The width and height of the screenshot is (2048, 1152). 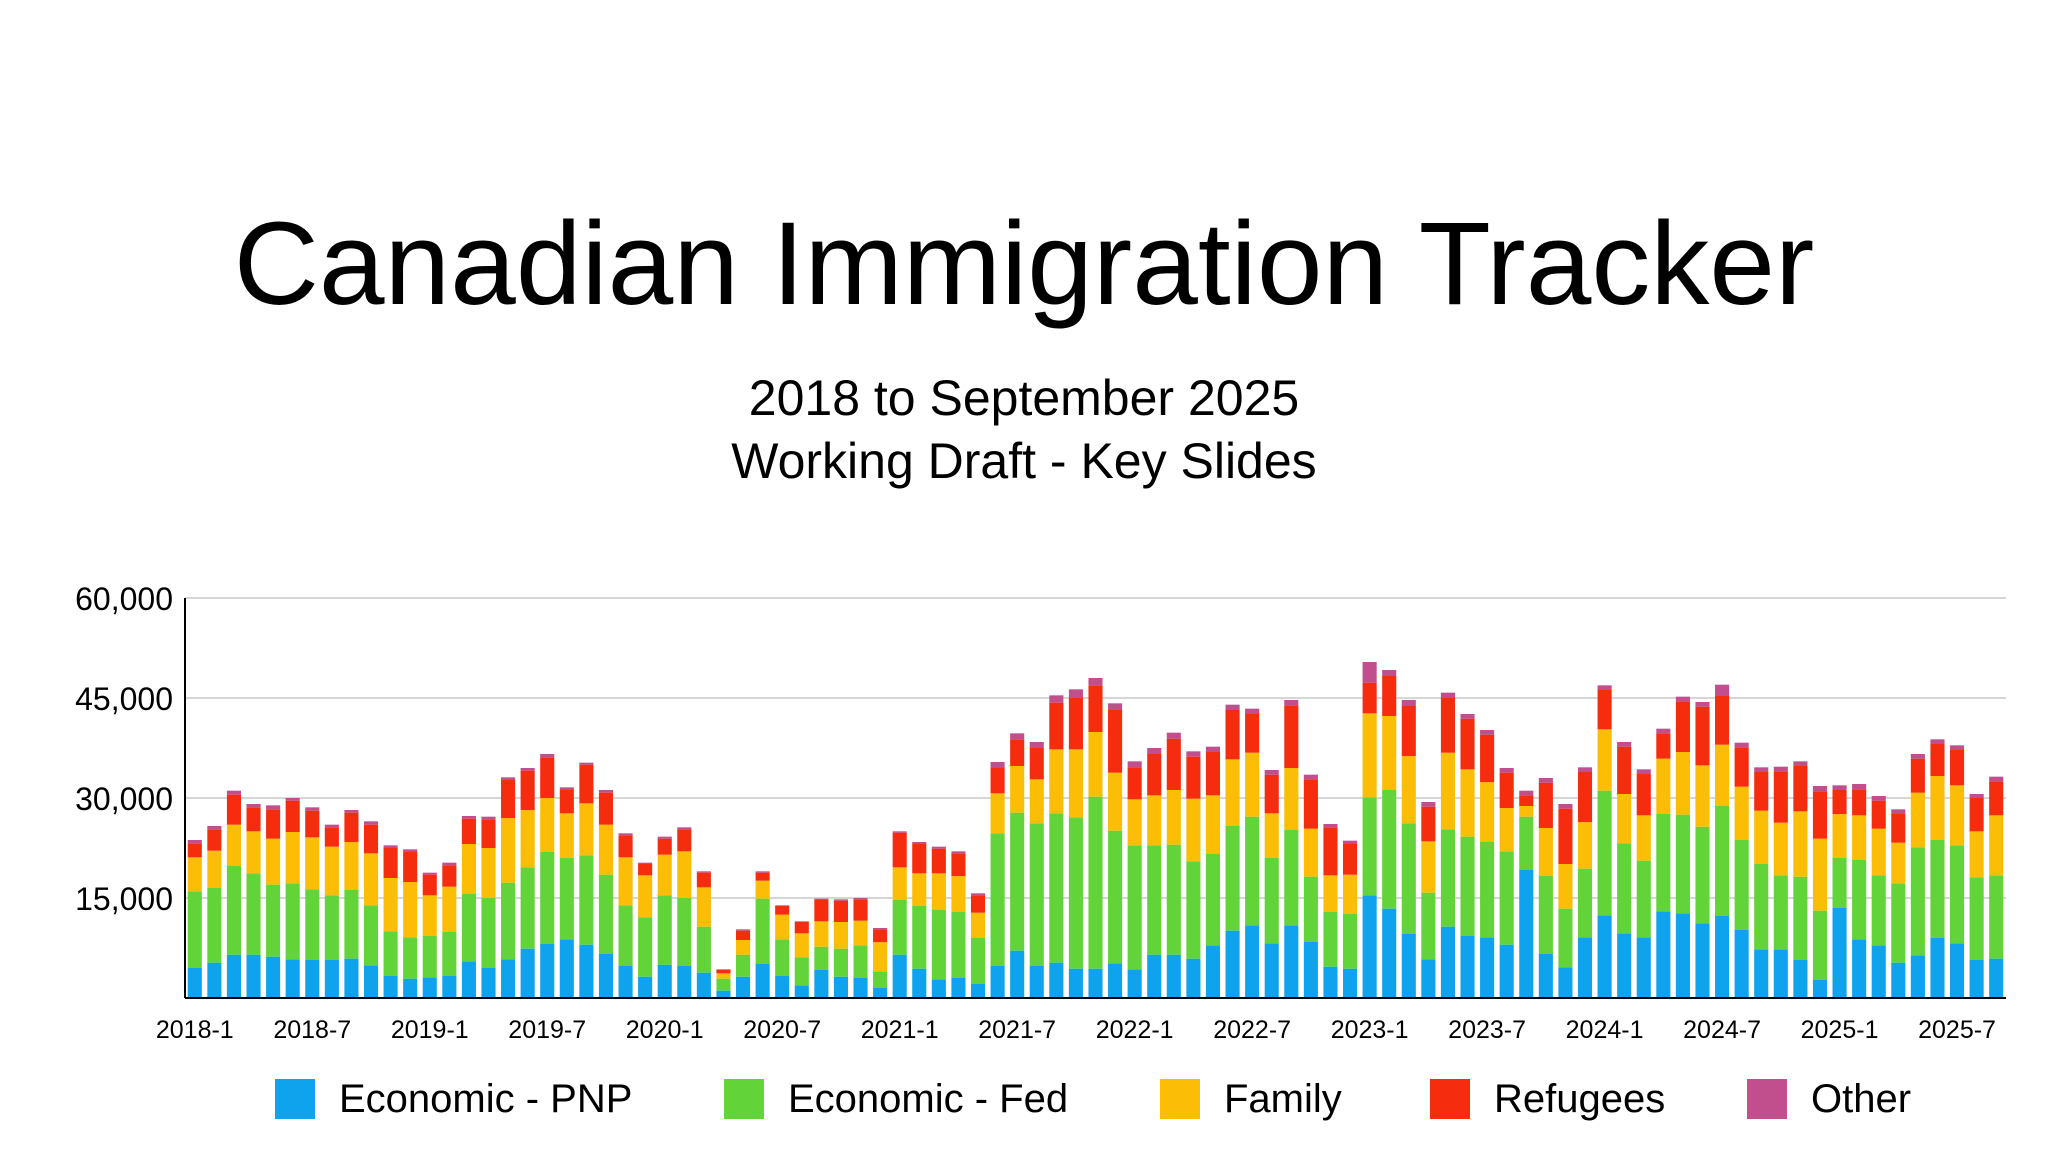 I want to click on x-tick-label: 2021-1, so click(x=900, y=1030).